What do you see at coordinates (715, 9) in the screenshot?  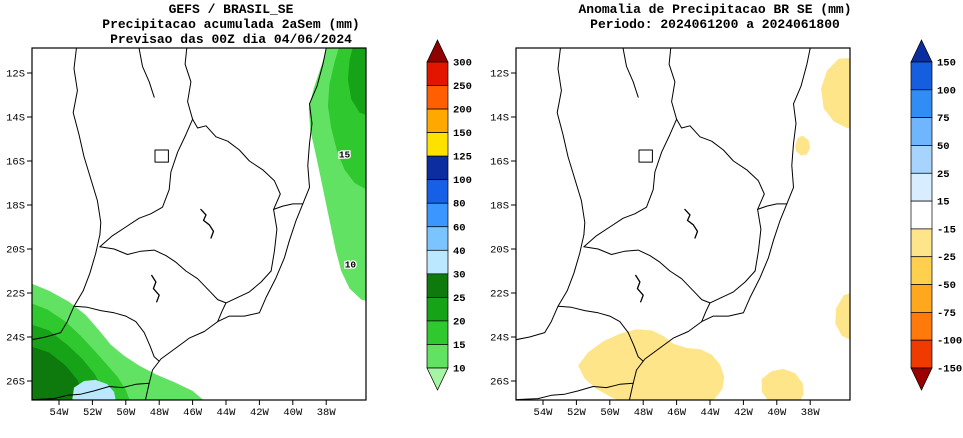 I see `right-title: Anomalia de Precipitacao BR SE (mm)` at bounding box center [715, 9].